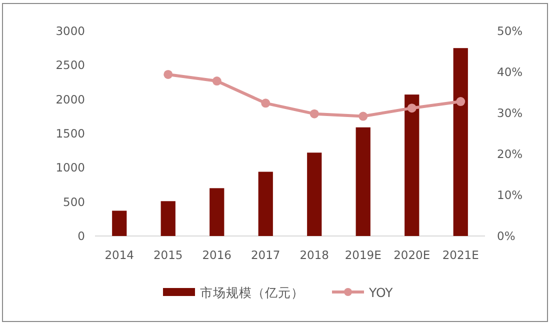 The image size is (558, 326). I want to click on y-tick-label: 500, so click(74, 201).